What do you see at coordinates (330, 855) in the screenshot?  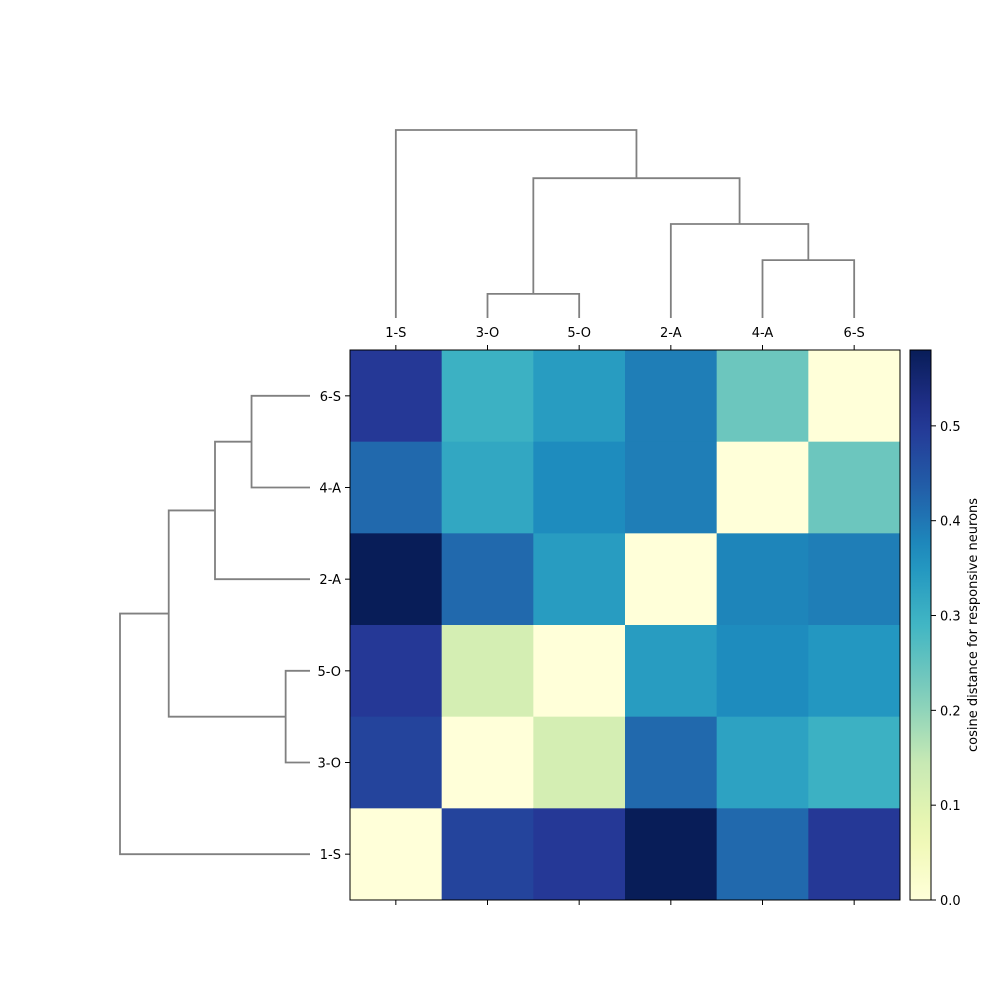 I see `row-tick-label: 1-S` at bounding box center [330, 855].